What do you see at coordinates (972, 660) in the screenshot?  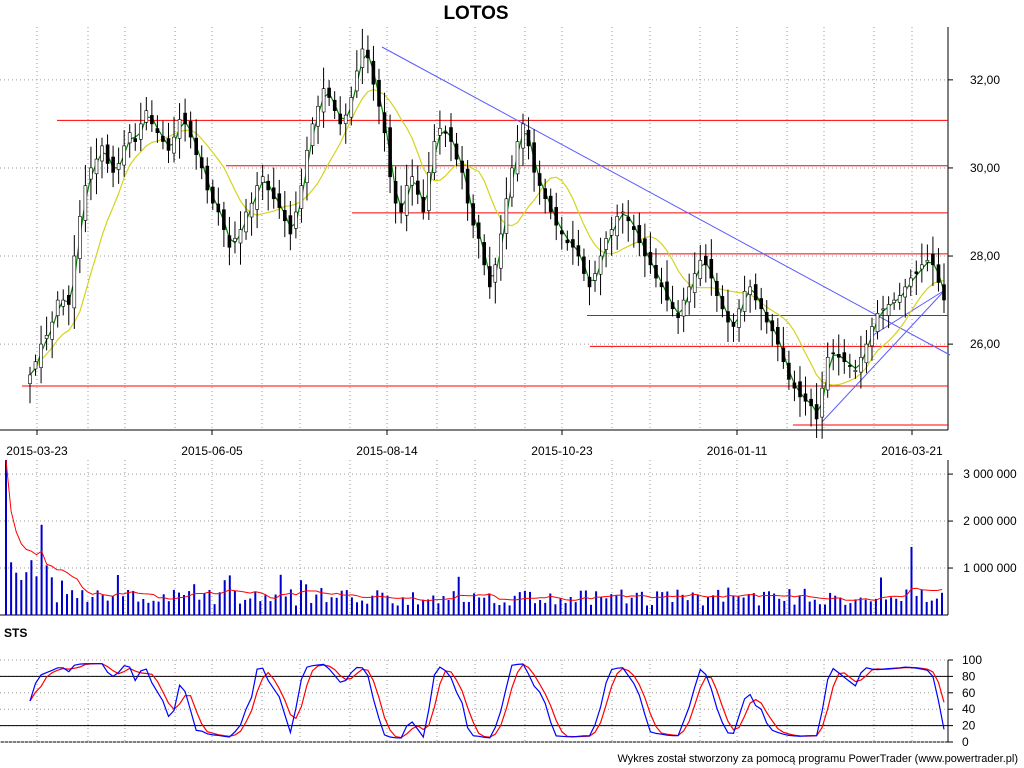 I see `sts-tick-label: 100` at bounding box center [972, 660].